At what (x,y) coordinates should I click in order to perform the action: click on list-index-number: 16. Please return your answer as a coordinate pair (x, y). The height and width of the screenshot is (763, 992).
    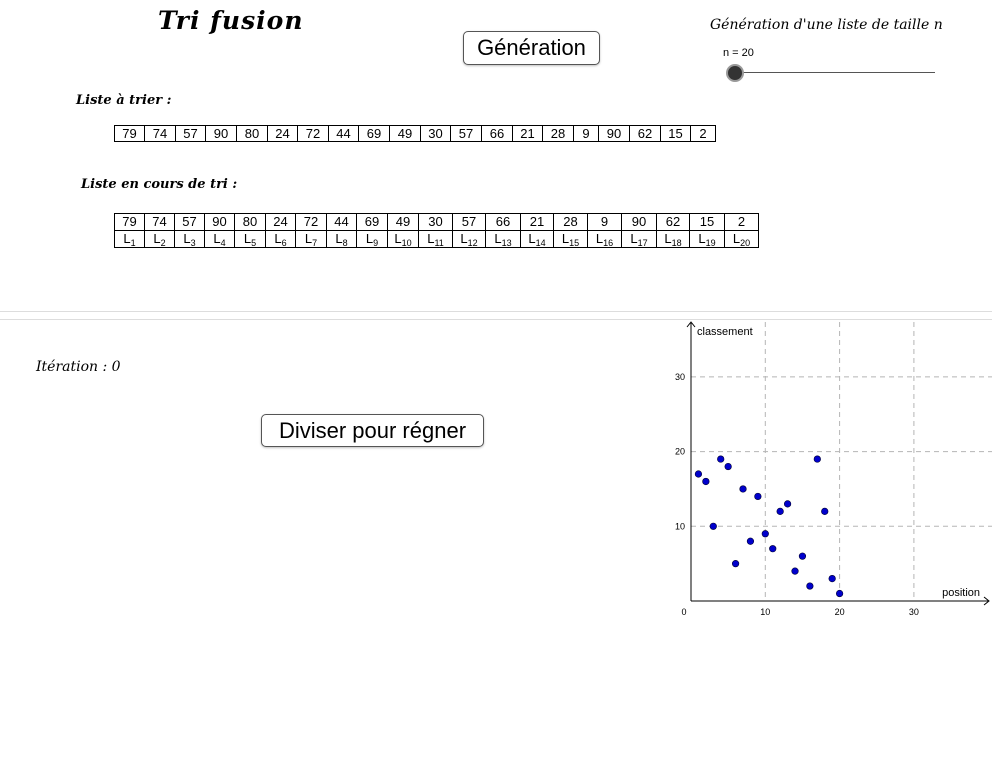
    Looking at the image, I should click on (608, 243).